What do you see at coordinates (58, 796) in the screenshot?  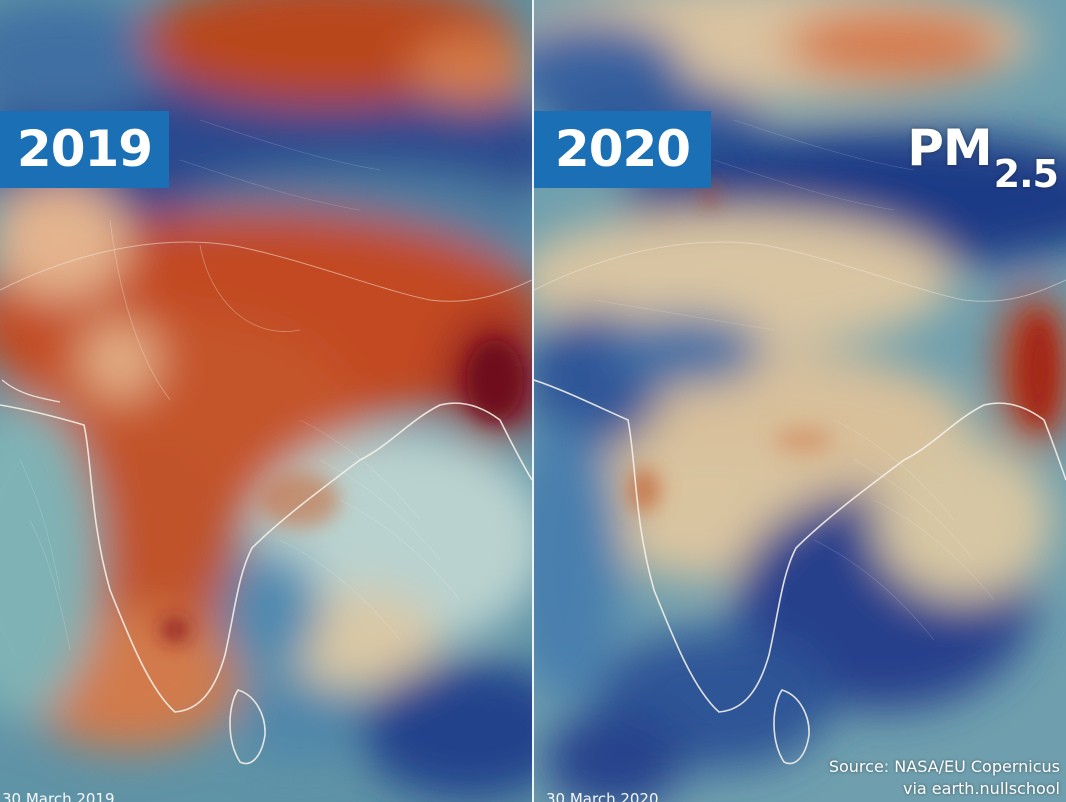 I see `date-label-2019: 30 March 2019` at bounding box center [58, 796].